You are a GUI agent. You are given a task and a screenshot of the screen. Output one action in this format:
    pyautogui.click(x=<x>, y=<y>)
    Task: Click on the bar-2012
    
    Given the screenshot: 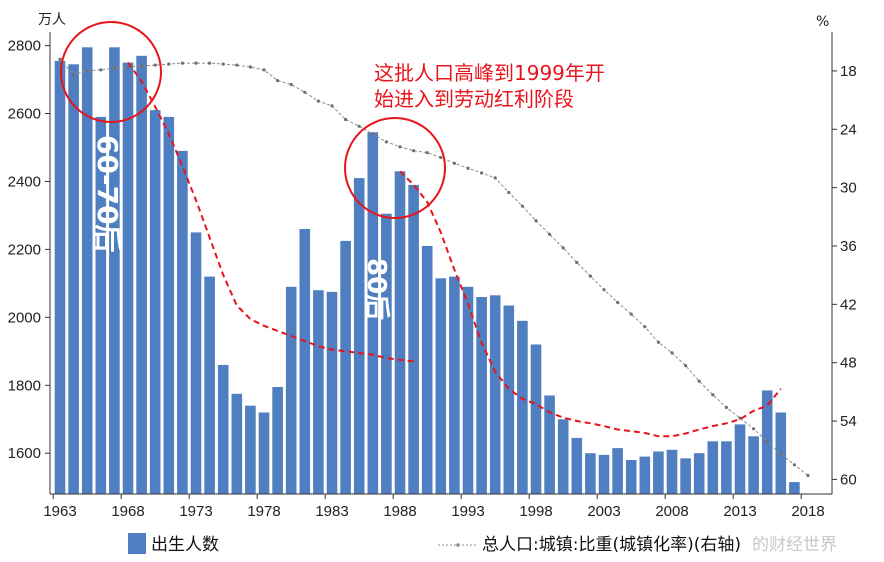 What is the action you would take?
    pyautogui.click(x=726, y=467)
    